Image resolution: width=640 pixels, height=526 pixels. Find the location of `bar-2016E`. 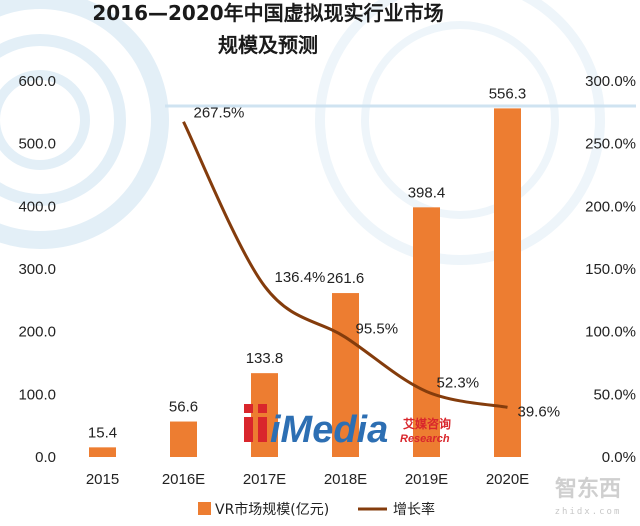

bar-2016E is located at coordinates (183, 439).